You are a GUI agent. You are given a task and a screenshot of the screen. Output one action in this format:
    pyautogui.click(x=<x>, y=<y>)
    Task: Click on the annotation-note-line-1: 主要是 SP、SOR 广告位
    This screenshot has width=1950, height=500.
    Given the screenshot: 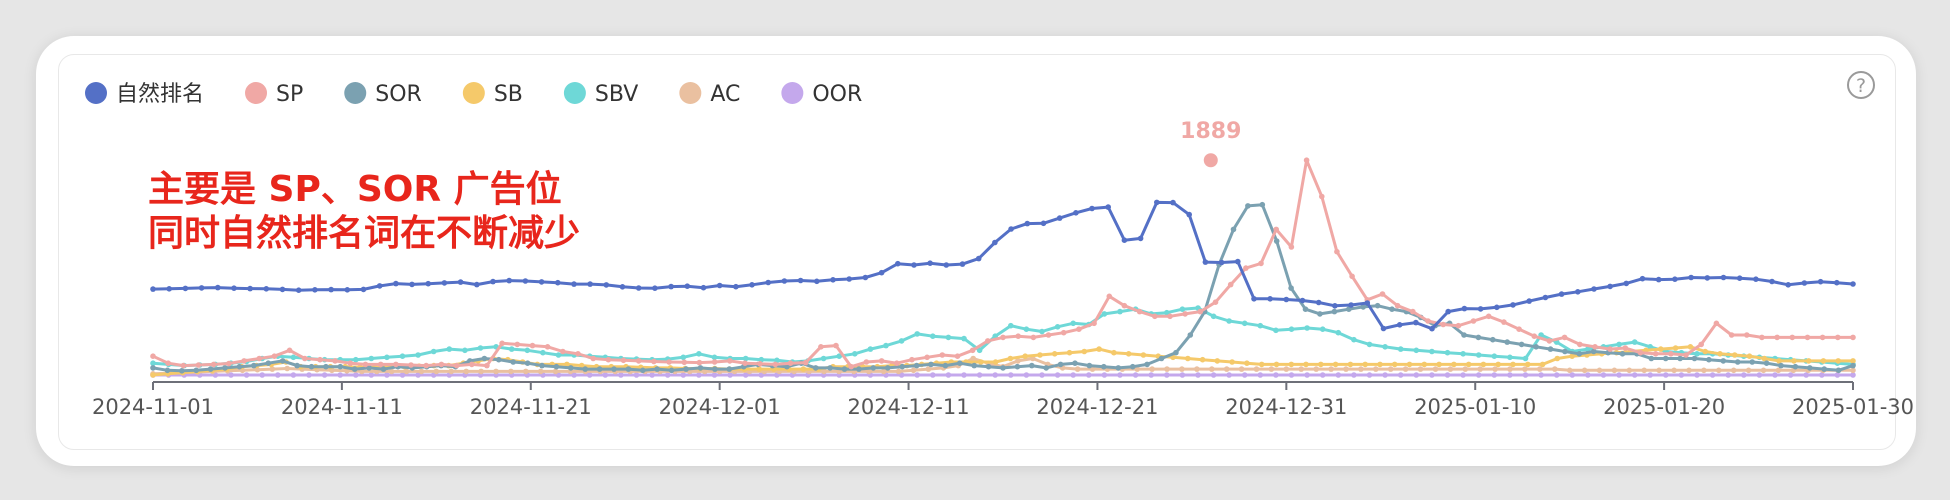 What is the action you would take?
    pyautogui.click(x=355, y=189)
    